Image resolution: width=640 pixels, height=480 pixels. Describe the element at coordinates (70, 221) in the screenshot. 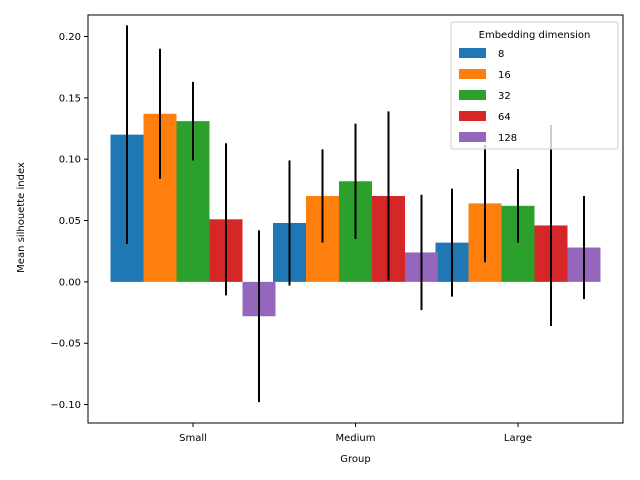

I see `y-tick-label: 0.05` at that location.